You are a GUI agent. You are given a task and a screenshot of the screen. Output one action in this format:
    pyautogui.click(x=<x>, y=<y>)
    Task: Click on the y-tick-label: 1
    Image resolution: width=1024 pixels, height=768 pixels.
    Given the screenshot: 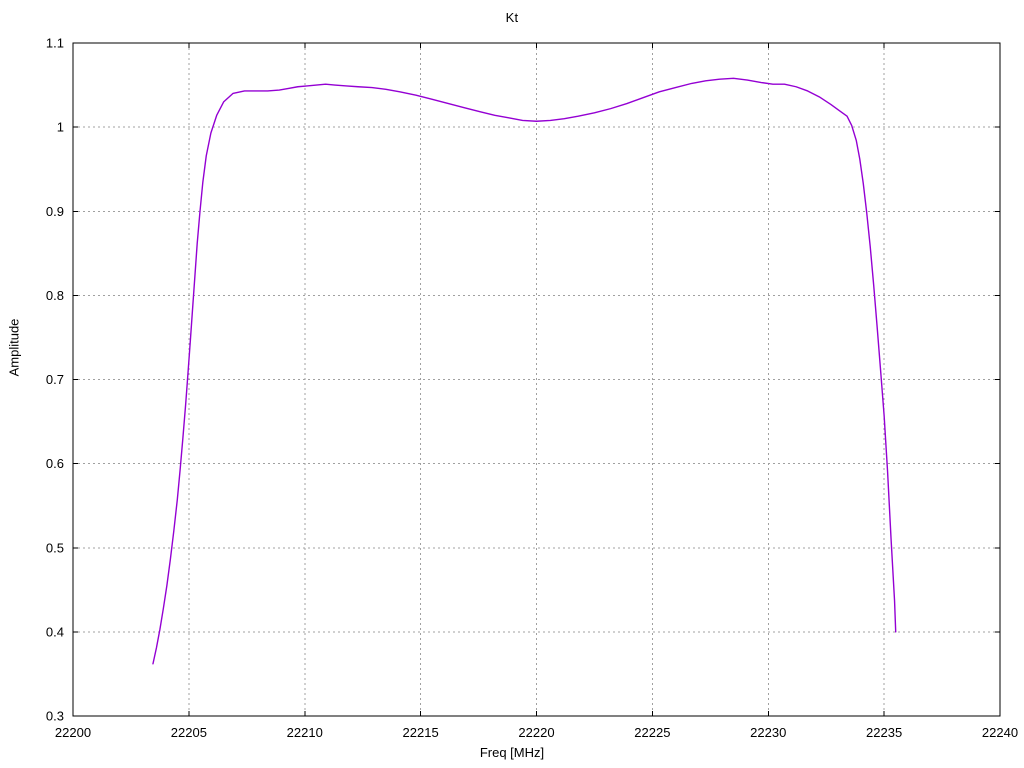 What is the action you would take?
    pyautogui.click(x=60, y=127)
    